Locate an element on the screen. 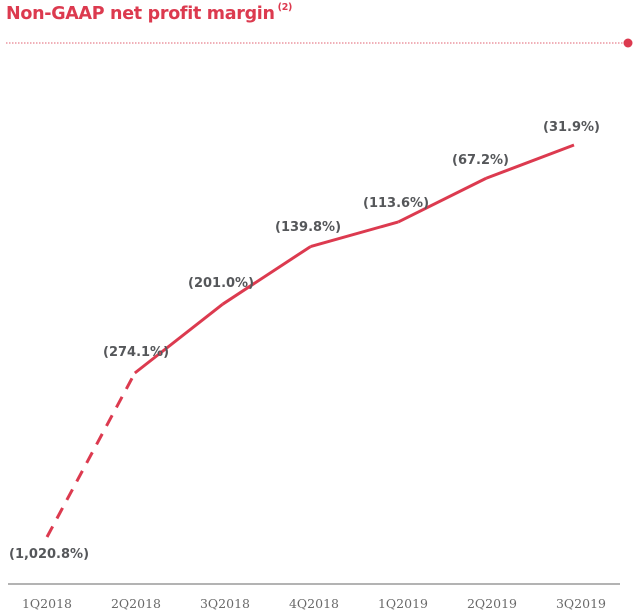 This screenshot has height=616, width=640. data-label: (274.1%) is located at coordinates (136, 352).